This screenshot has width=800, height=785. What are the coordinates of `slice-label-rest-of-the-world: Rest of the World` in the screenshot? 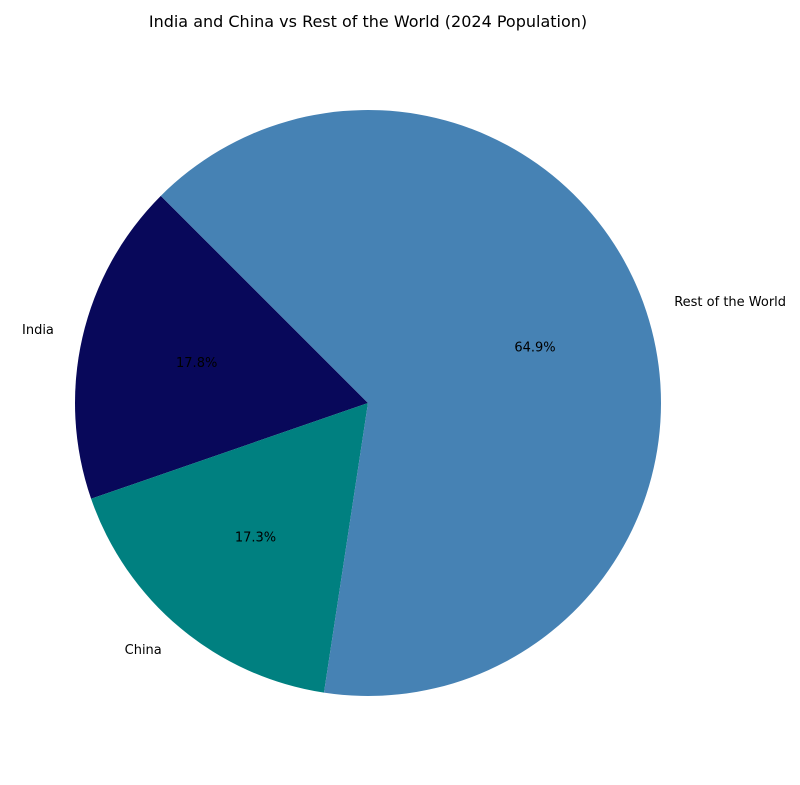 It's located at (730, 302).